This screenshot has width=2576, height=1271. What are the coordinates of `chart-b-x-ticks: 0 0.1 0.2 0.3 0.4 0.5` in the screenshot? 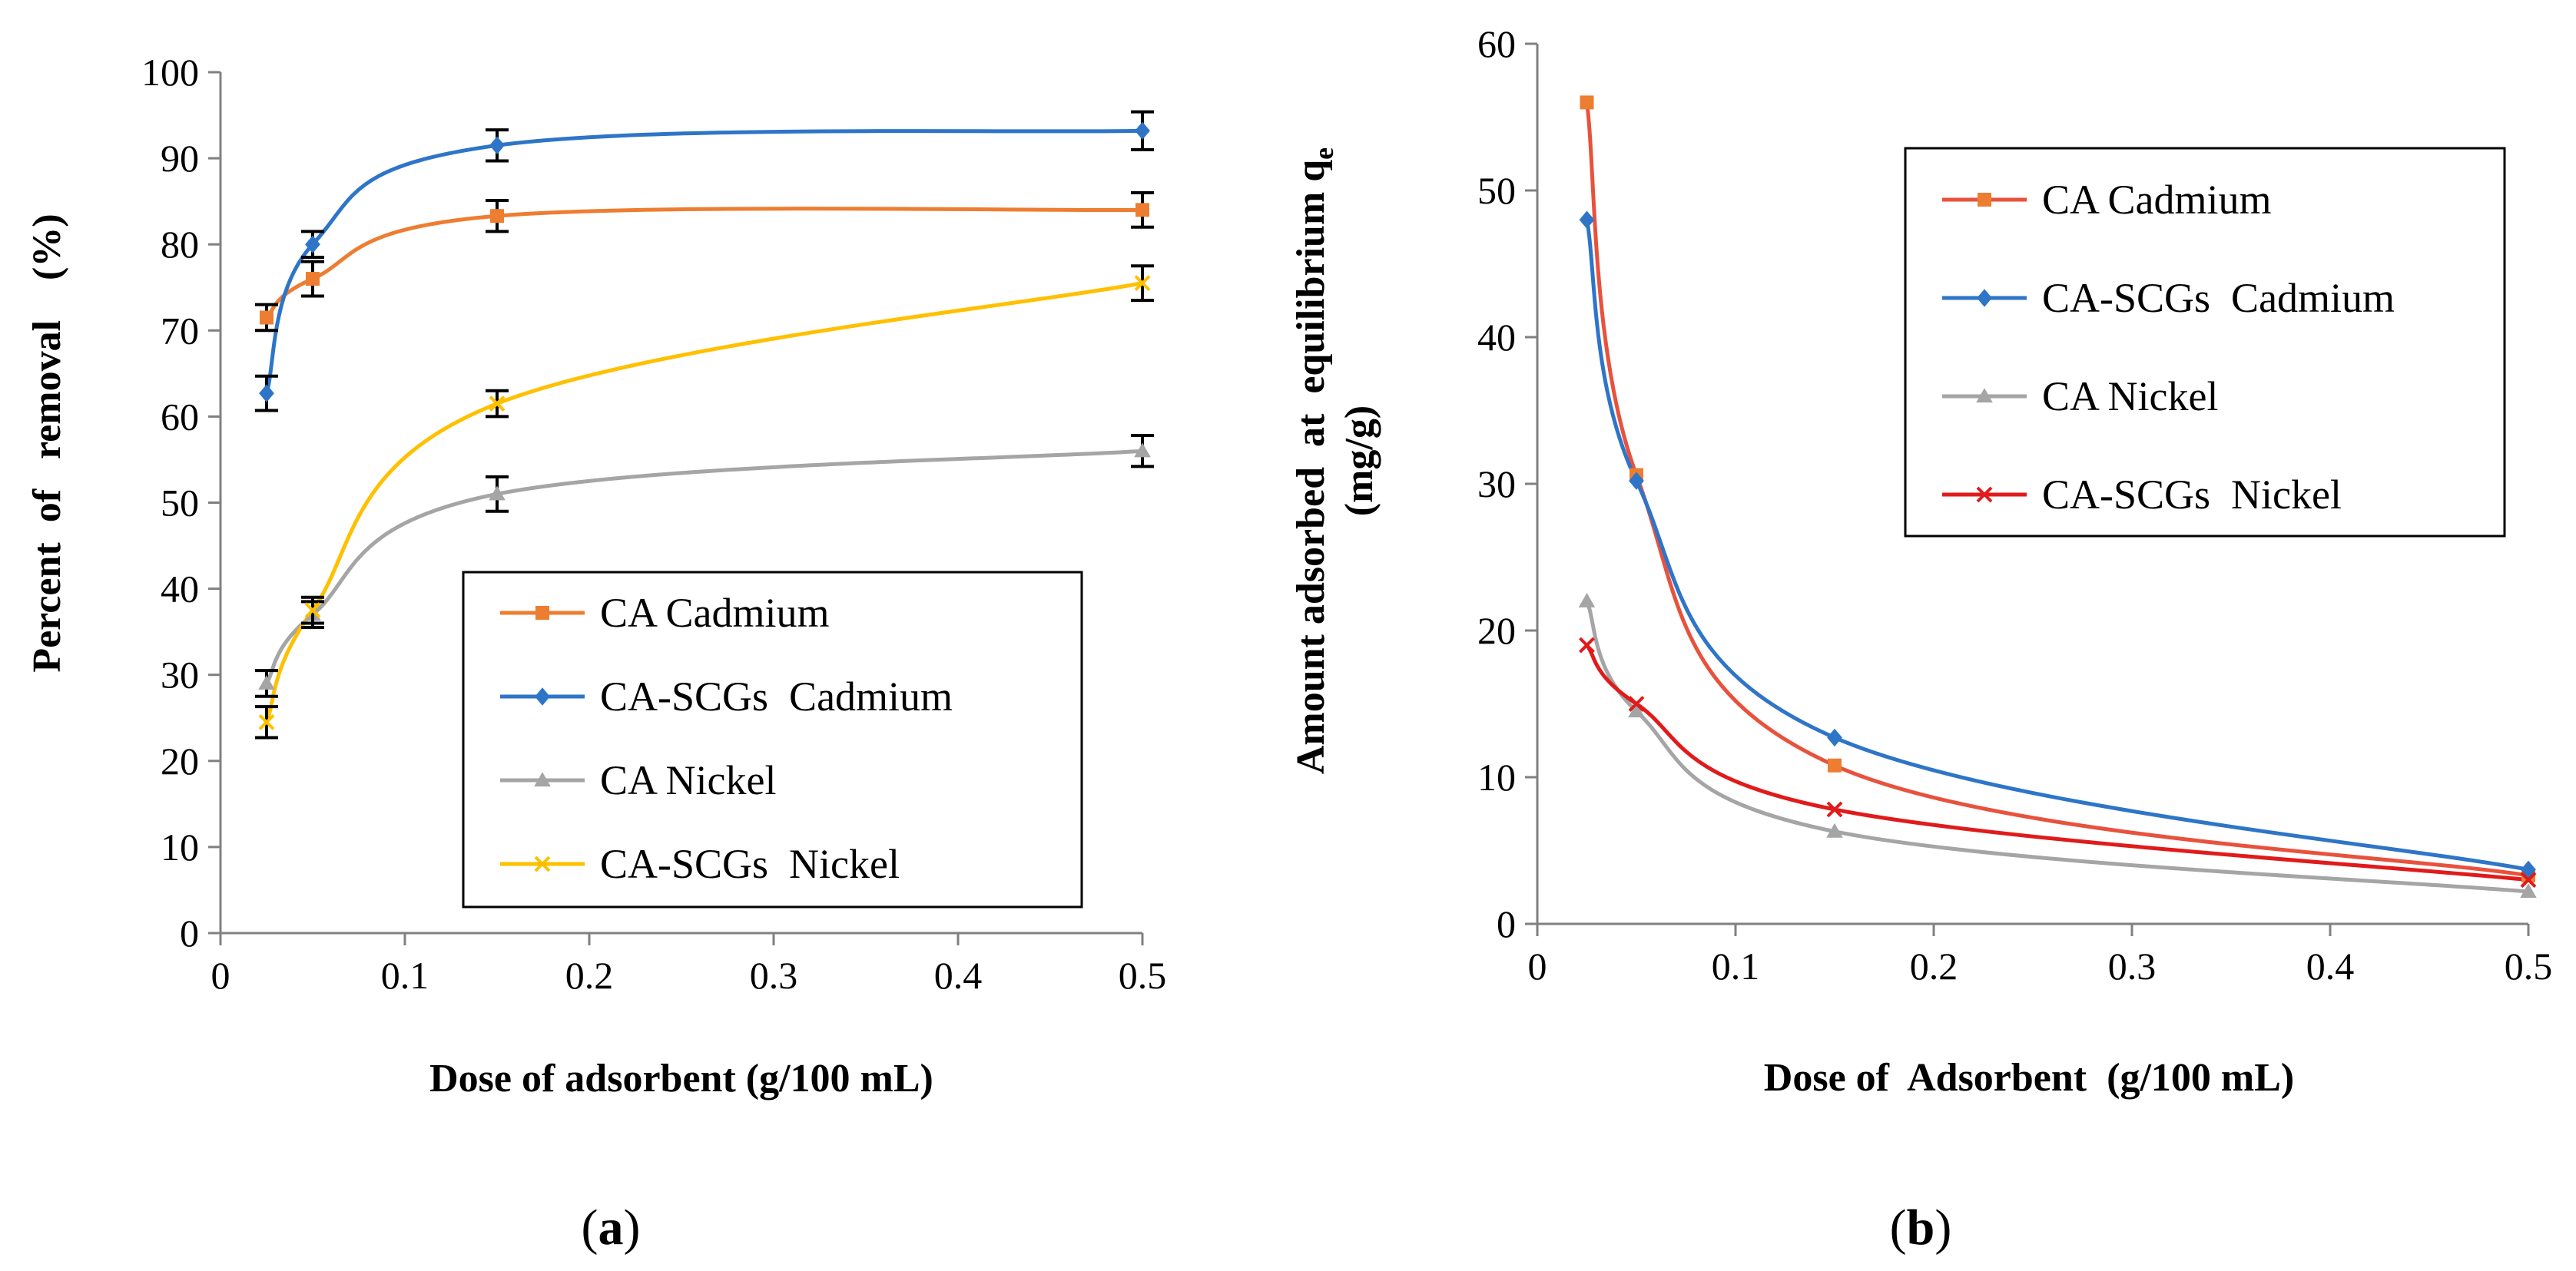 It's located at (2040, 956).